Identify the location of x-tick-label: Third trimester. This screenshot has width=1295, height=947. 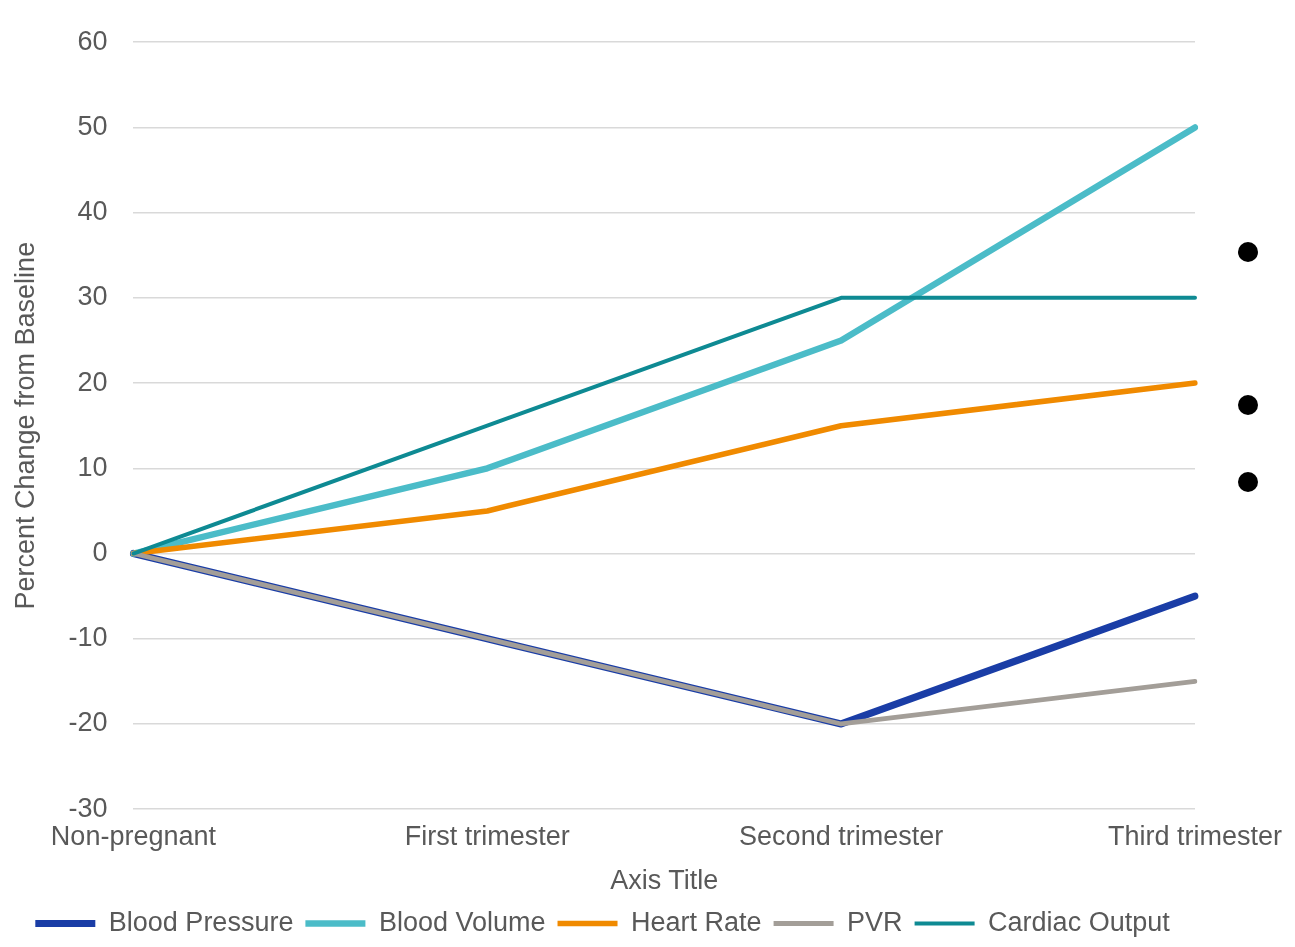
(1195, 835).